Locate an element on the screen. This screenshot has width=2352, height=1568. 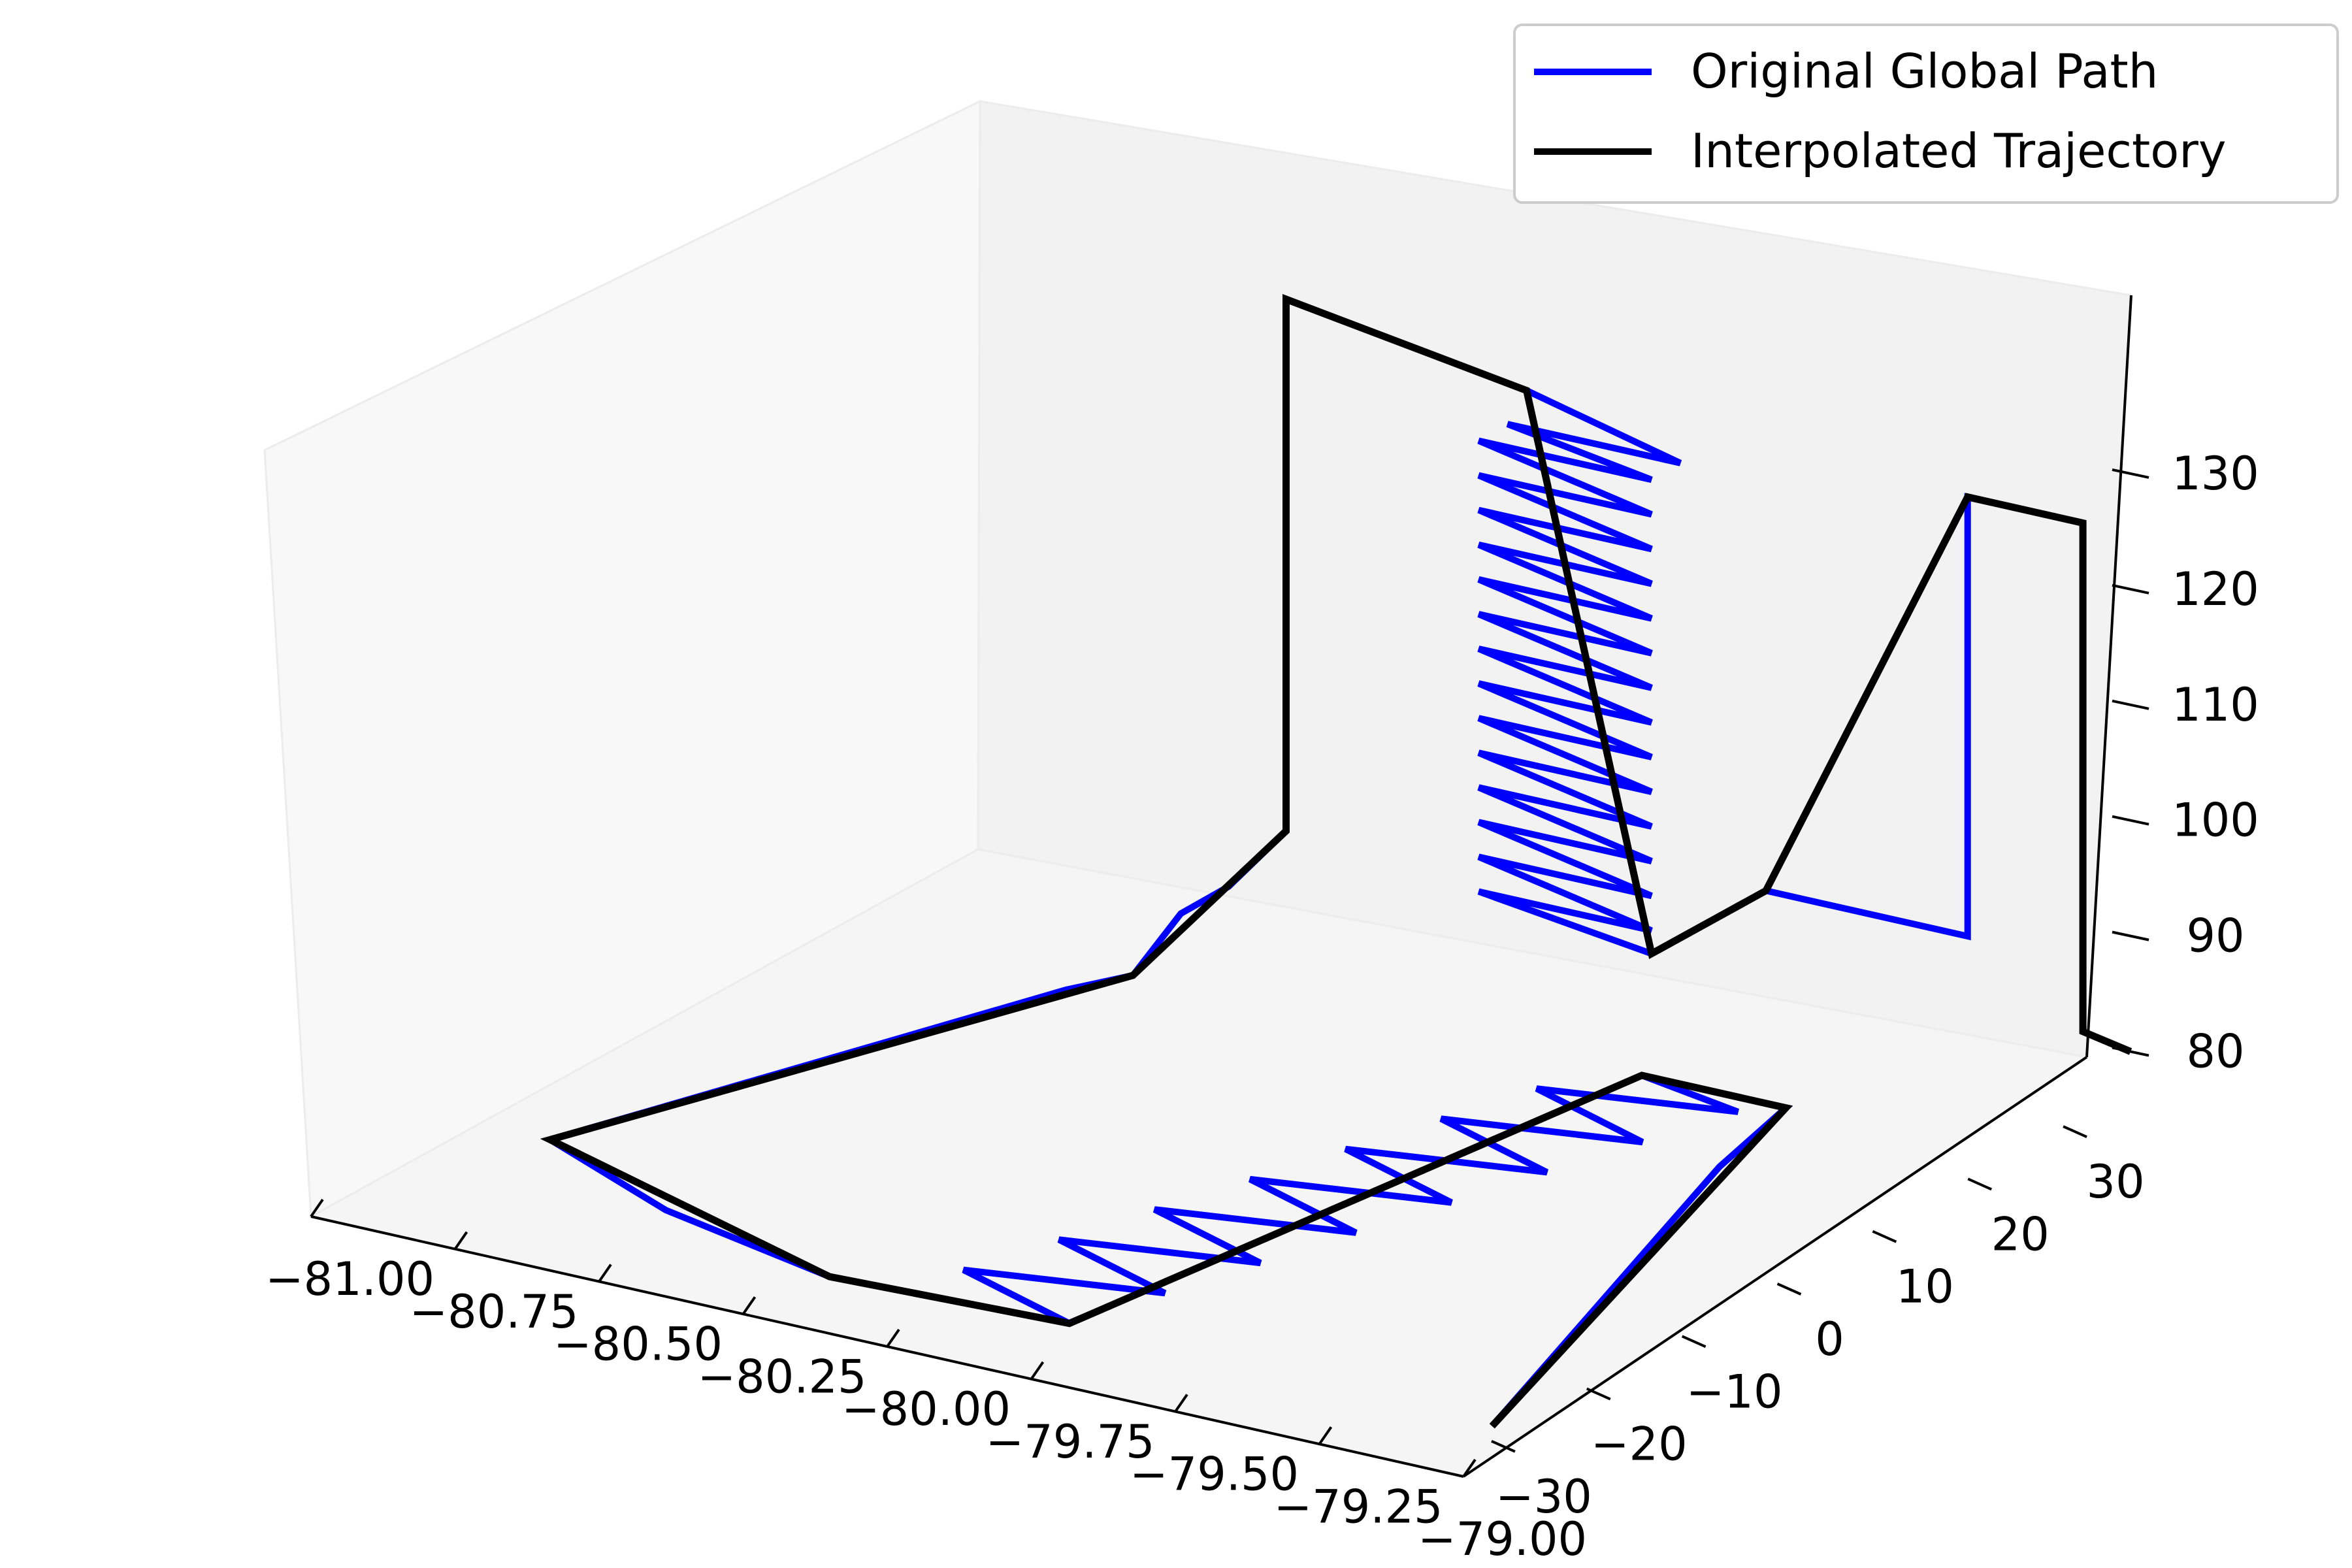
x-tick-label-4: −80.00 is located at coordinates (926, 1409).